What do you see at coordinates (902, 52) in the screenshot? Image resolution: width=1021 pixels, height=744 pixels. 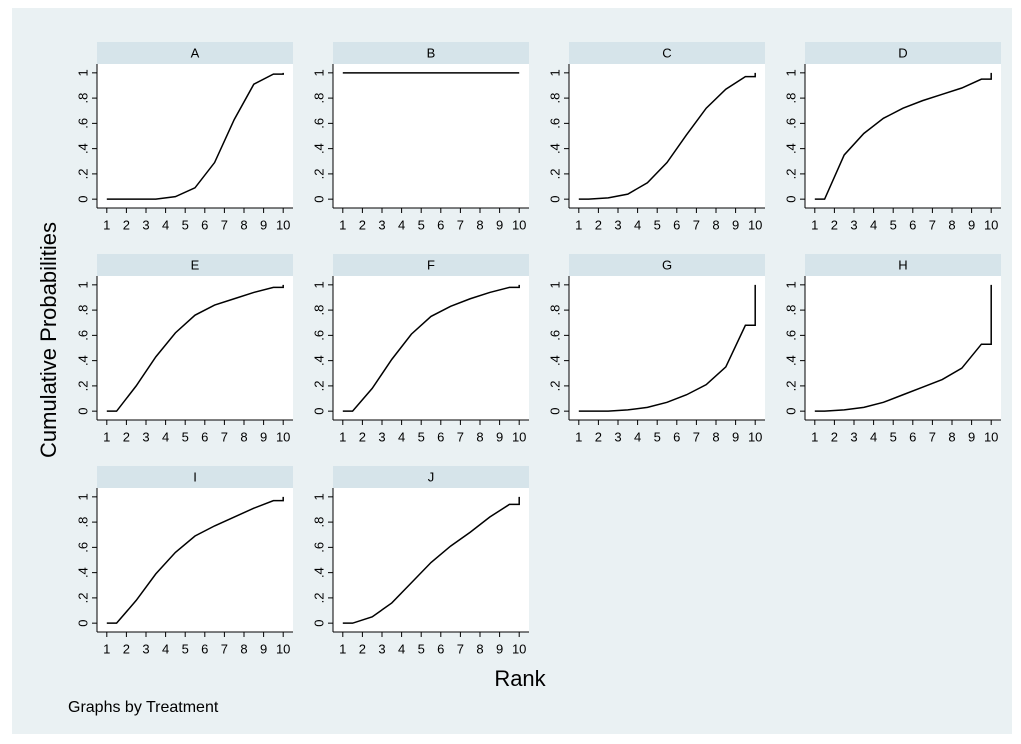 I see `panel-title: D` at bounding box center [902, 52].